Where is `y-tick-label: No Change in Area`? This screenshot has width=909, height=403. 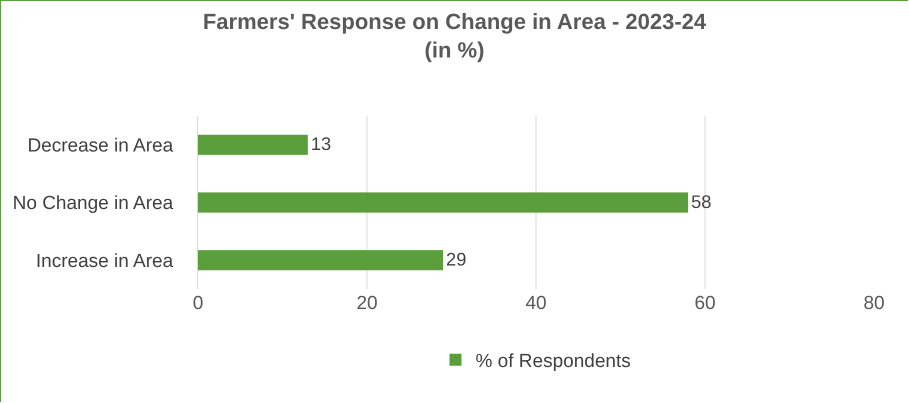 y-tick-label: No Change in Area is located at coordinates (93, 203).